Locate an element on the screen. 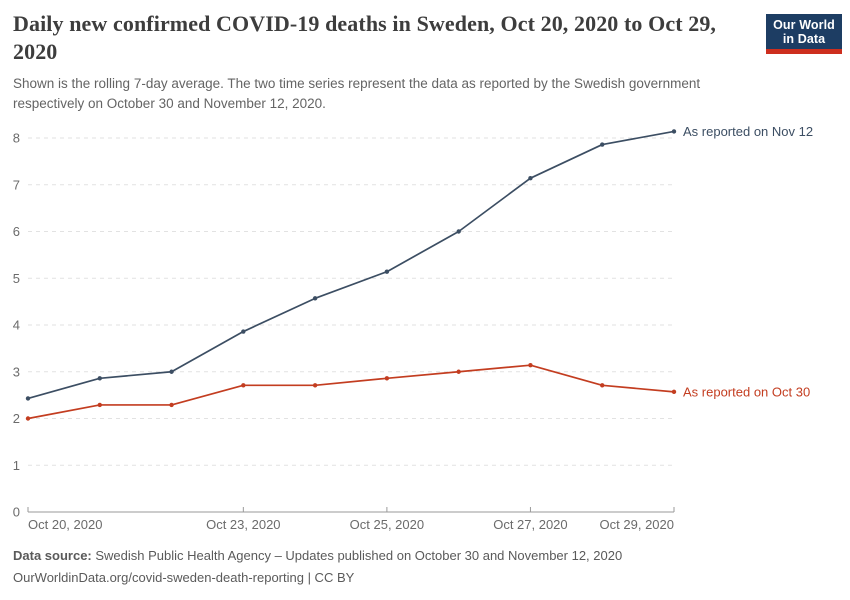 Image resolution: width=850 pixels, height=600 pixels. owid-logo-line2: in Data is located at coordinates (804, 39).